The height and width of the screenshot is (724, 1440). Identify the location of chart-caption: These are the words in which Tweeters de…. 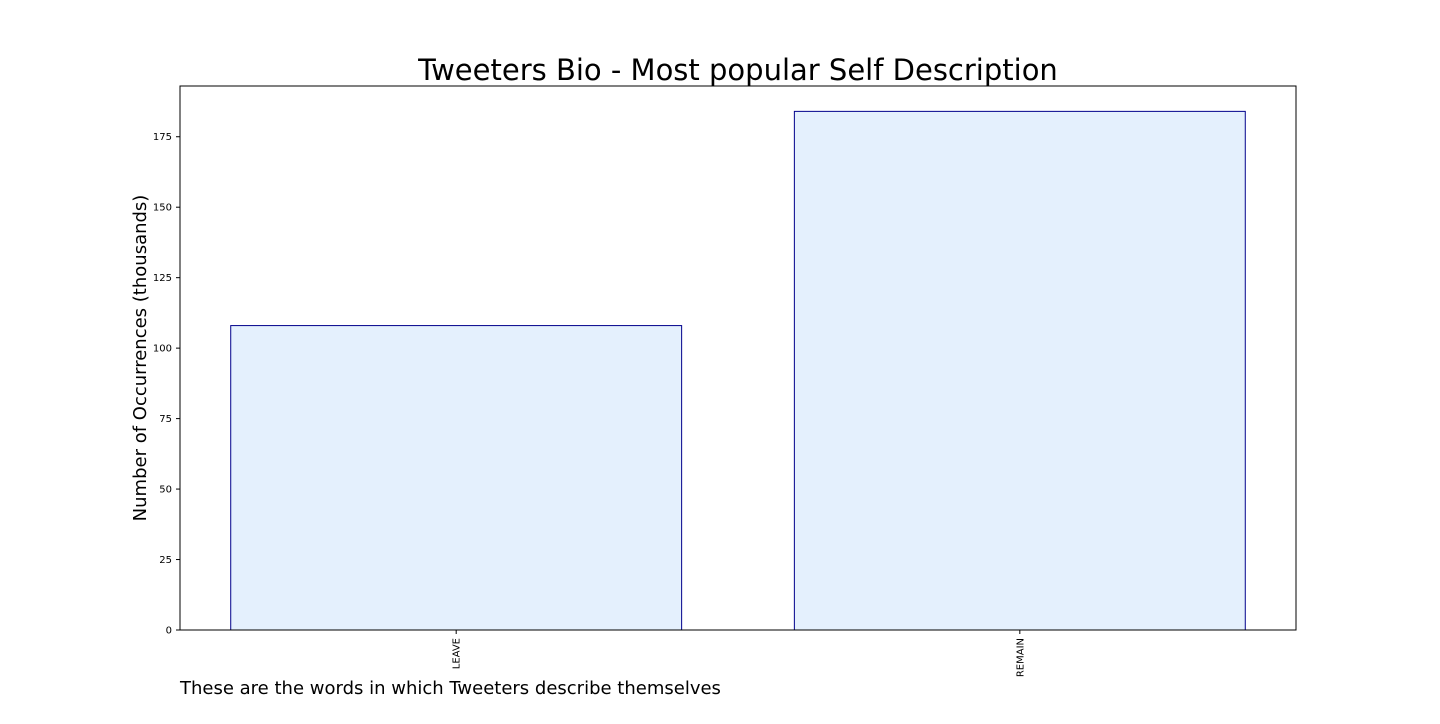
(450, 688).